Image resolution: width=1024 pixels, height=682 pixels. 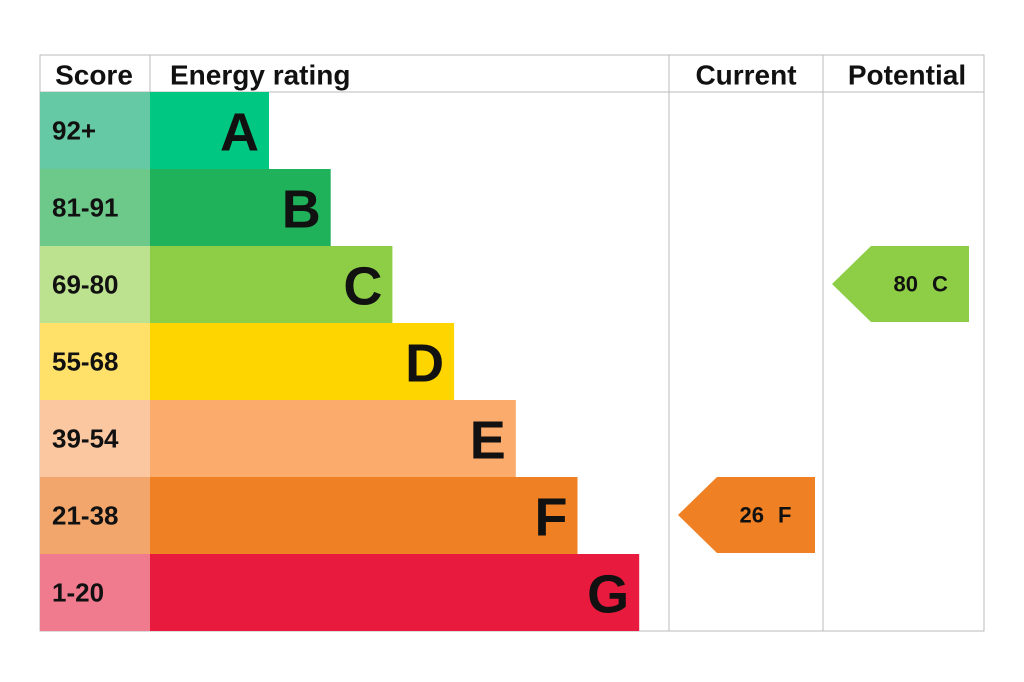 I want to click on rating-letter: A, so click(x=239, y=133).